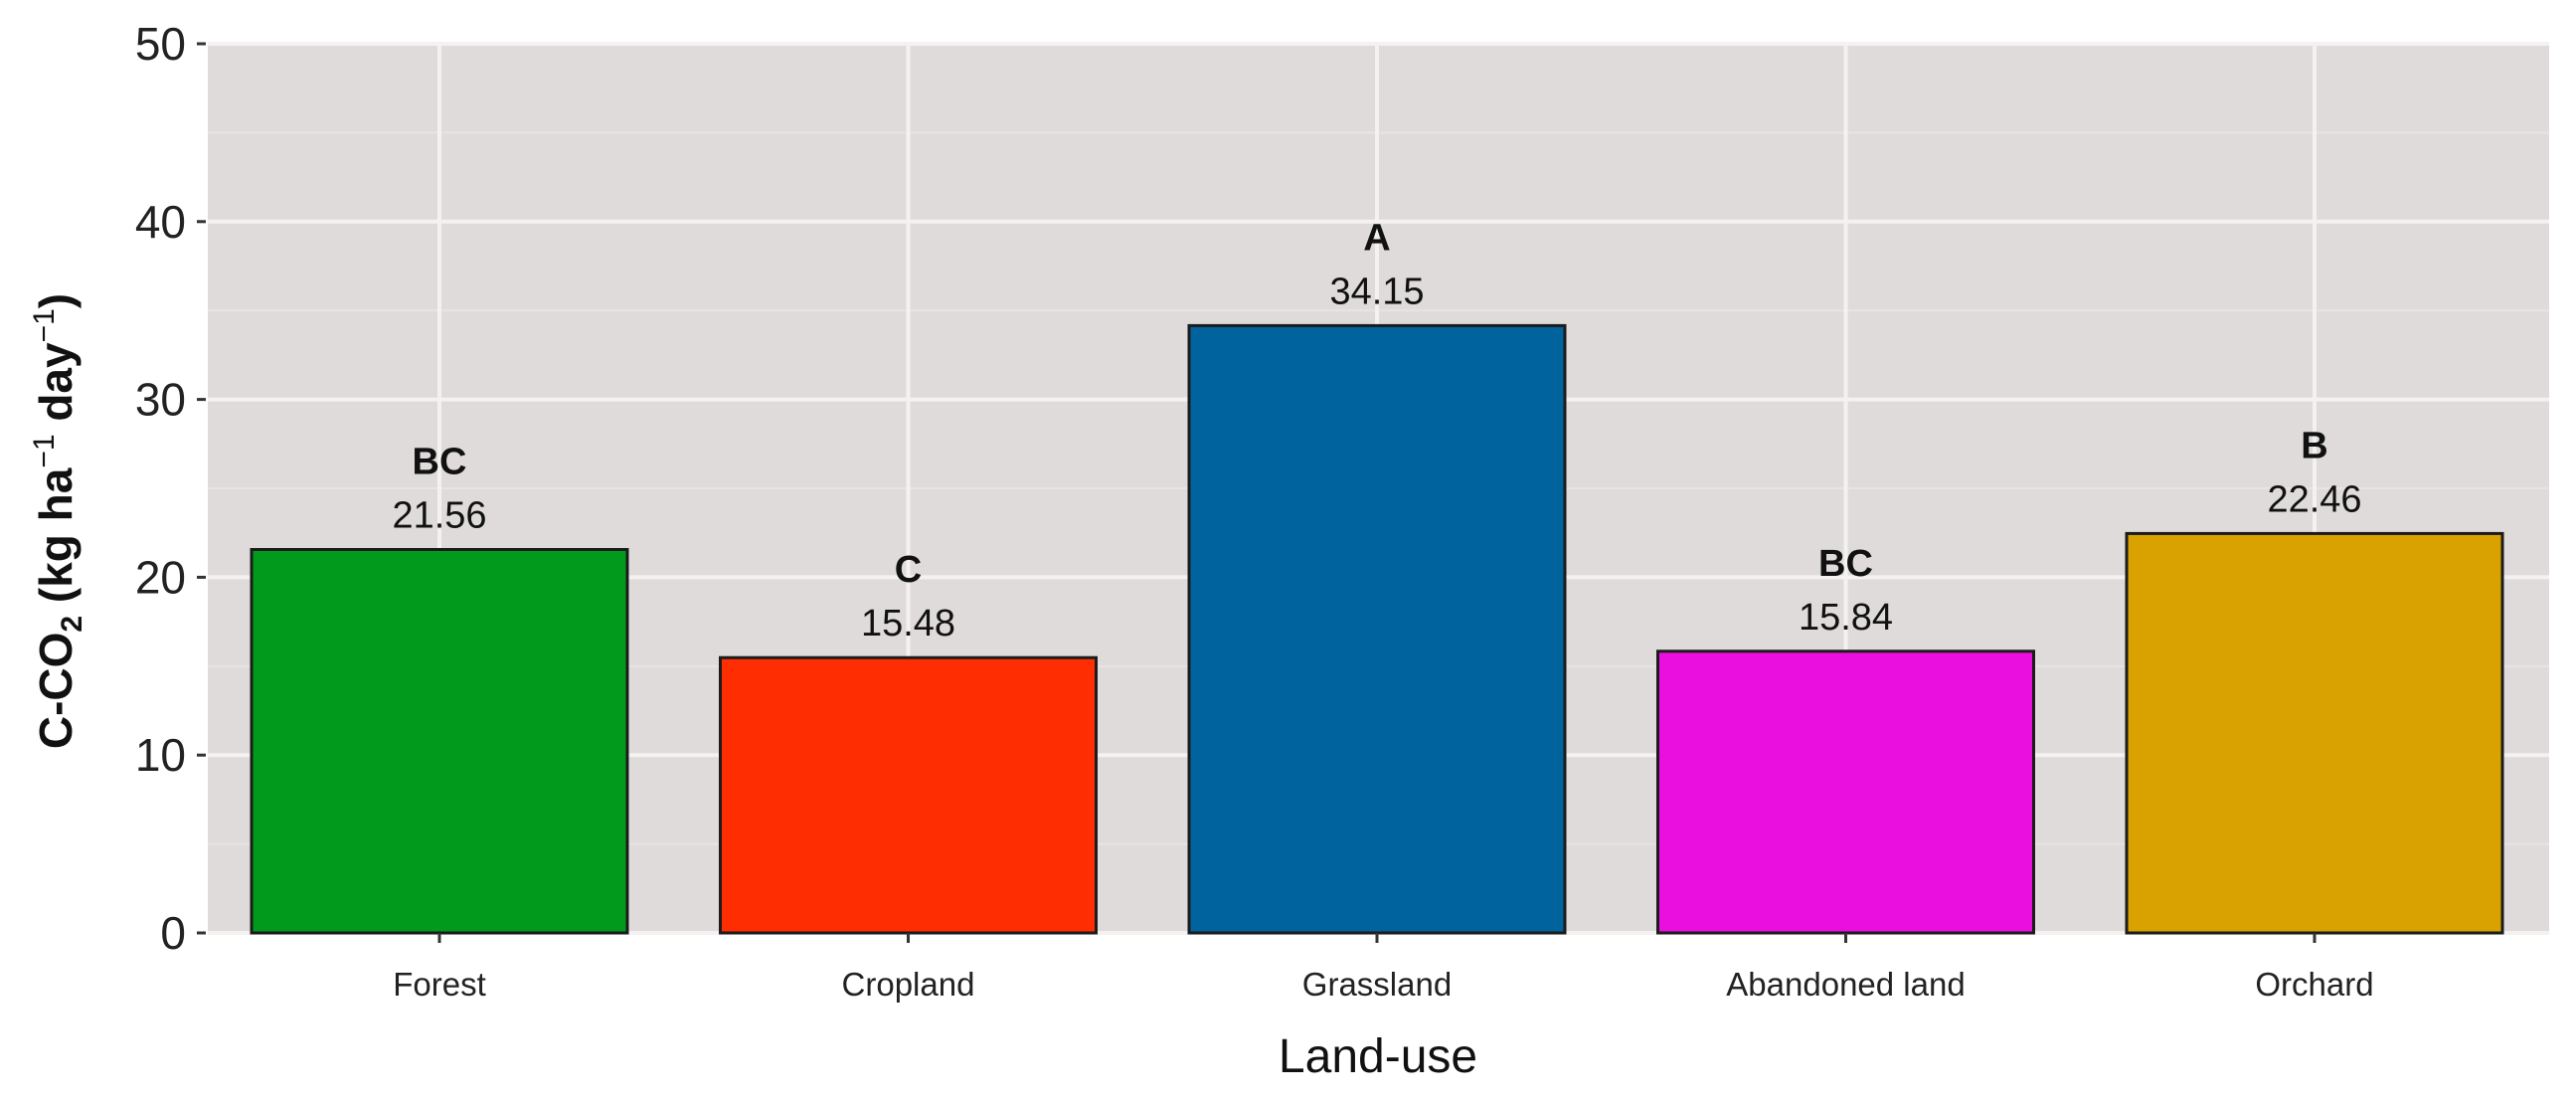 Image resolution: width=2576 pixels, height=1104 pixels. I want to click on y-axis-title-end: ), so click(56, 300).